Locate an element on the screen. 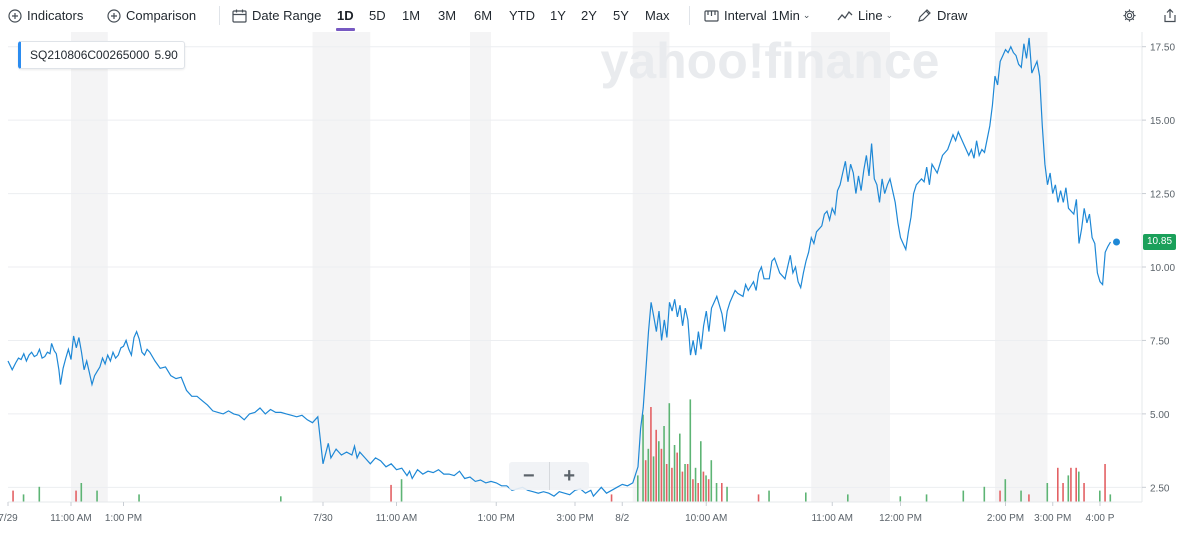  line-chart-icon is located at coordinates (845, 15).